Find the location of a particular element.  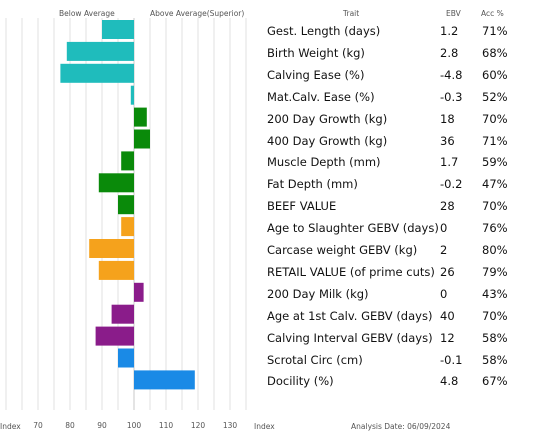

acc-column-header: Acc % is located at coordinates (492, 13).